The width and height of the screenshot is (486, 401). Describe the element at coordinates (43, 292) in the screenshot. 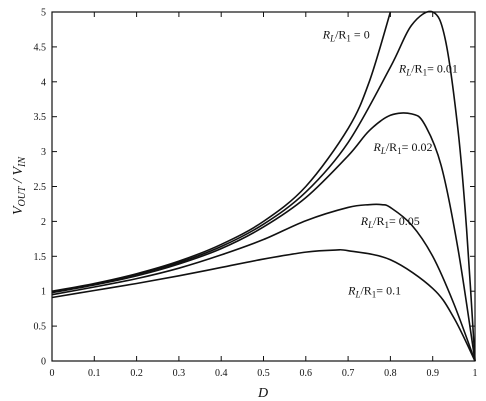

I see `y-tick-label: 1` at that location.